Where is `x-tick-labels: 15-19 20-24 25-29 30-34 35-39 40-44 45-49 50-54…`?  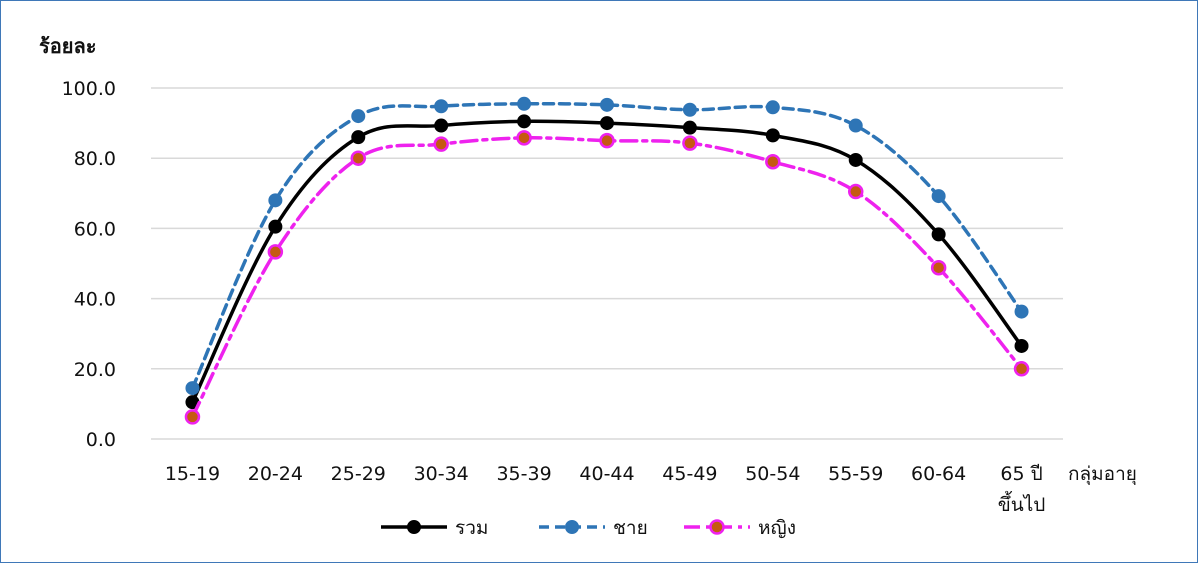
x-tick-labels: 15-19 20-24 25-29 30-34 35-39 40-44 45-49 50-54… is located at coordinates (605, 489).